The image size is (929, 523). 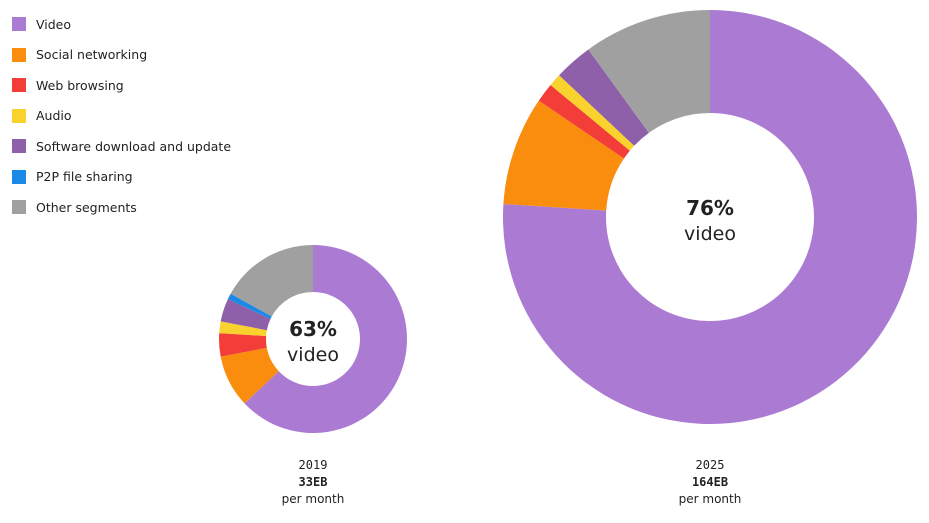 I want to click on legend-label: Audio, so click(x=54, y=116).